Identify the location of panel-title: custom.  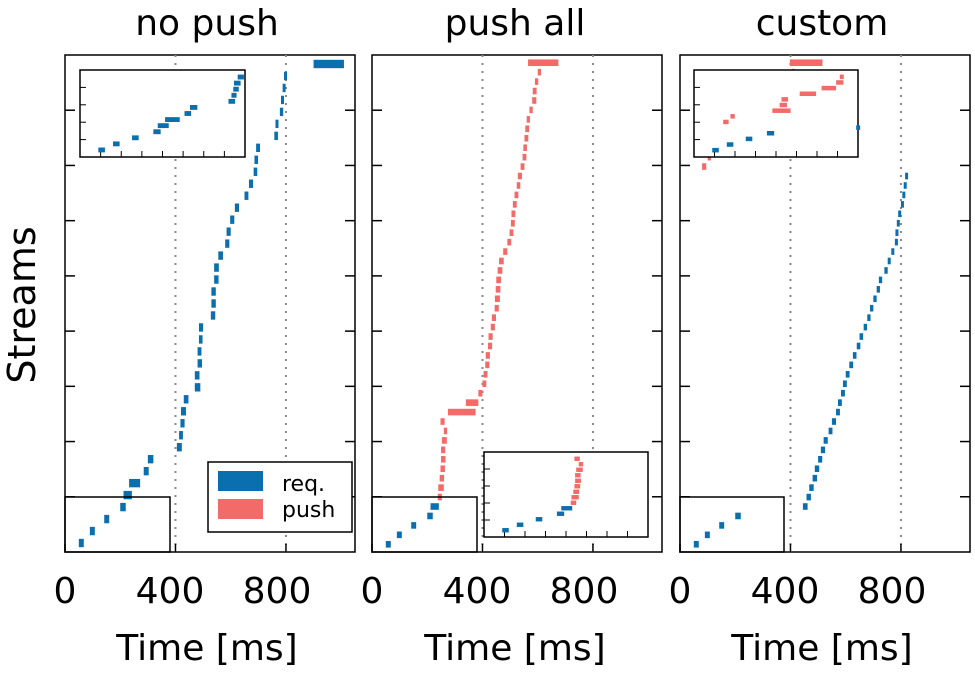
(822, 23).